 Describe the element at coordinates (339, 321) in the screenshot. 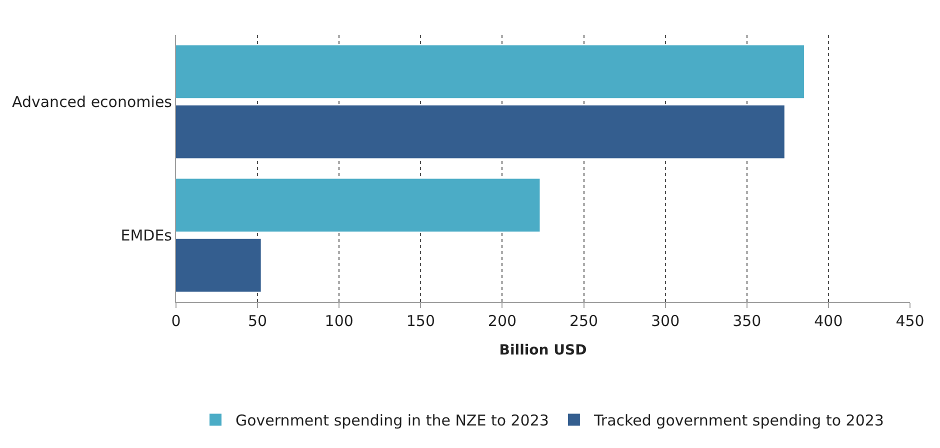

I see `x-tick-label: 100` at that location.